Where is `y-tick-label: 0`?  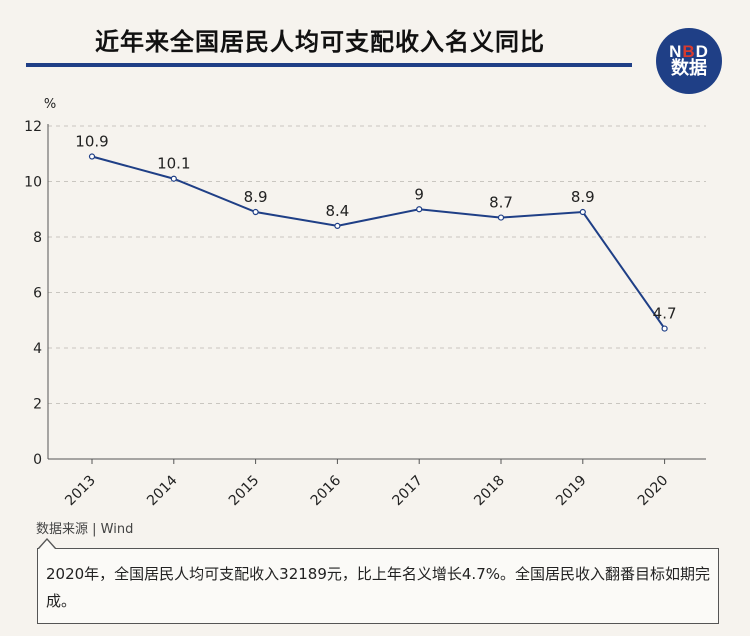 y-tick-label: 0 is located at coordinates (37, 460).